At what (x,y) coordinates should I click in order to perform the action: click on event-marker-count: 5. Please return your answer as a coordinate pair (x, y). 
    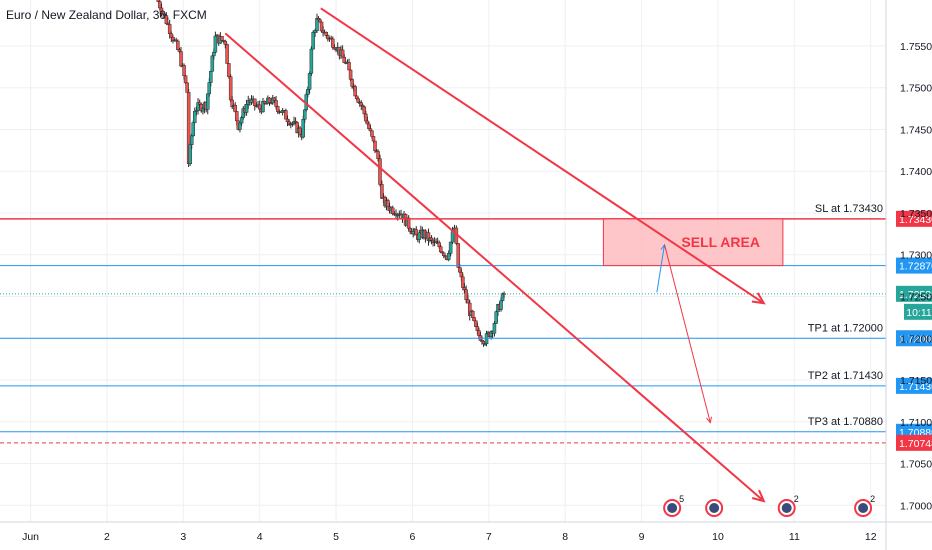
    Looking at the image, I should click on (681, 499).